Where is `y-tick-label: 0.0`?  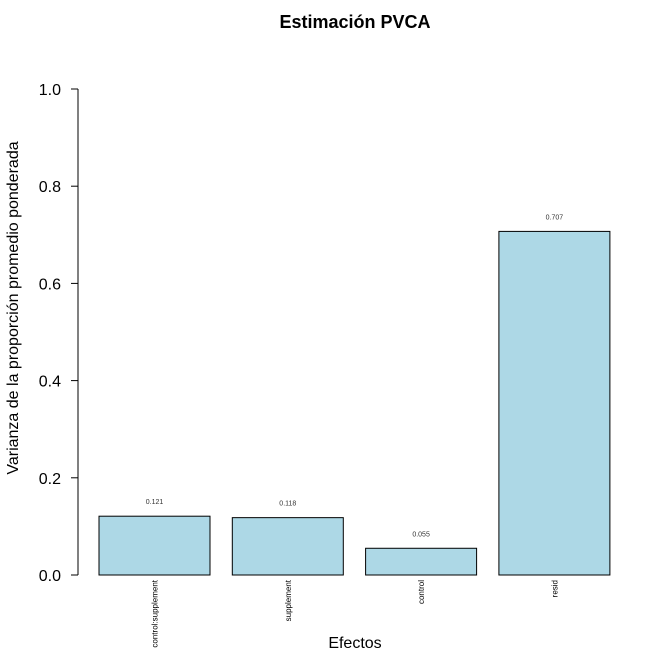
y-tick-label: 0.0 is located at coordinates (50, 576).